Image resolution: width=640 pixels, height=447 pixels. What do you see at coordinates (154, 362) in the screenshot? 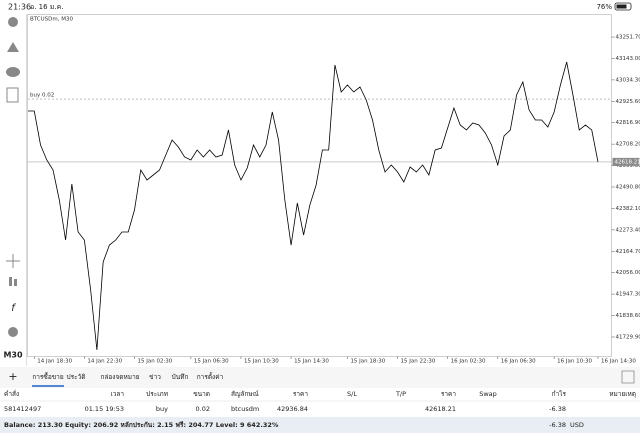
I see `x-tick-label: 15 Jan 02:30` at bounding box center [154, 362].